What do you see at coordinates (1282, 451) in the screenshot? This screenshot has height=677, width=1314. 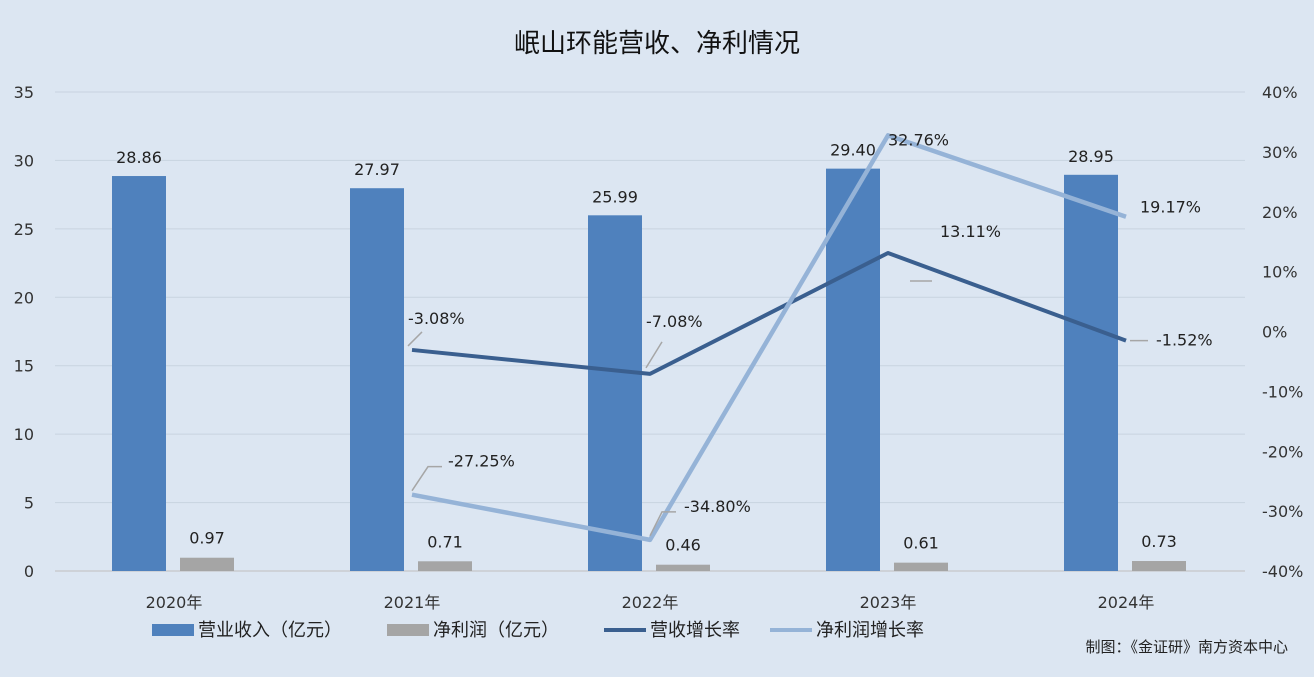 I see `y-right-tick-label: -20%` at bounding box center [1282, 451].